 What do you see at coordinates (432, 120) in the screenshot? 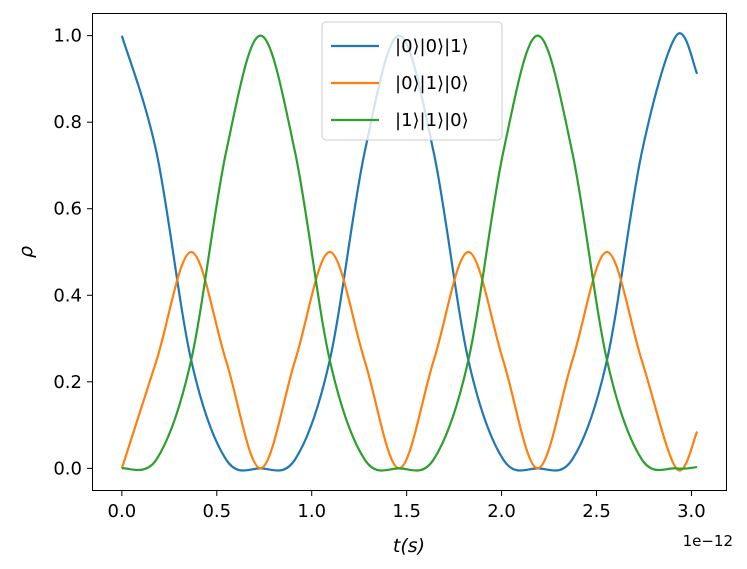
I see `legend-label-2: |1⟩|1⟩|0⟩` at bounding box center [432, 120].